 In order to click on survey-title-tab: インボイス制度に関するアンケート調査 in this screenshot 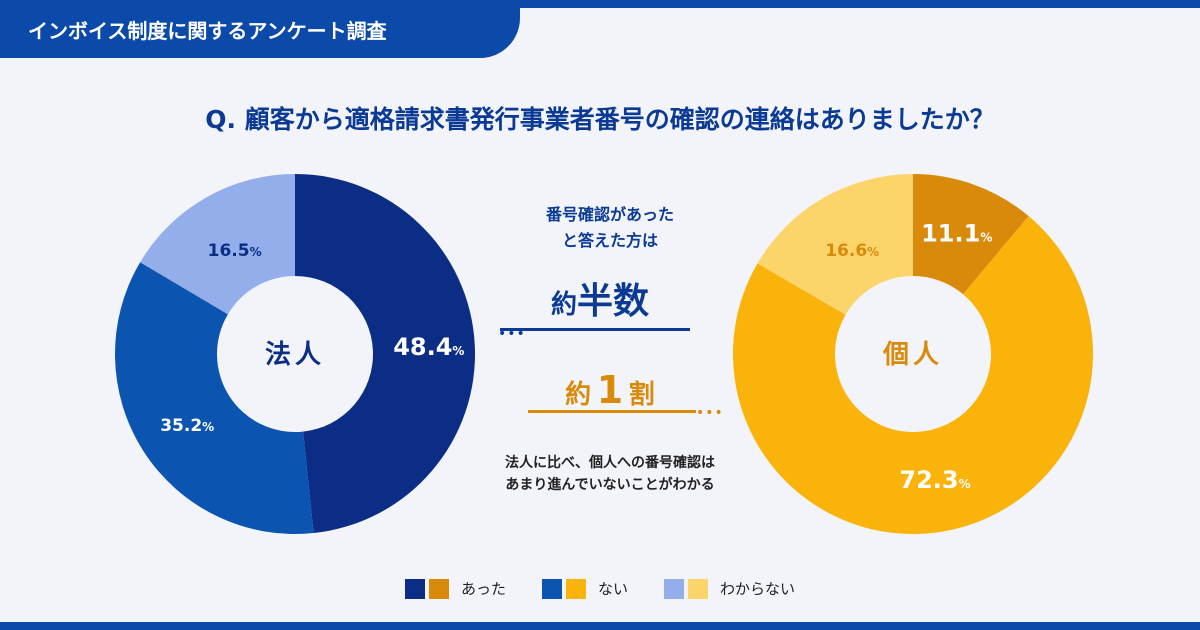, I will do `click(260, 29)`.